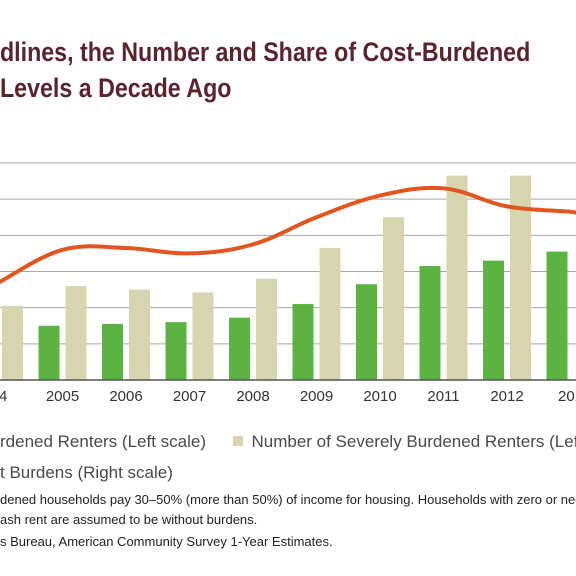  Describe the element at coordinates (238, 441) in the screenshot. I see `legend-beige-swatch` at that location.